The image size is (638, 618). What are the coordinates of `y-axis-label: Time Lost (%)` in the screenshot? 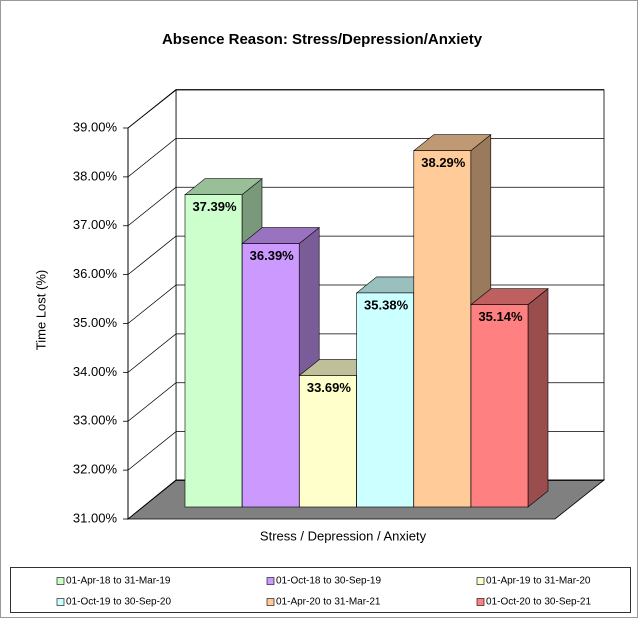 It's located at (40, 310).